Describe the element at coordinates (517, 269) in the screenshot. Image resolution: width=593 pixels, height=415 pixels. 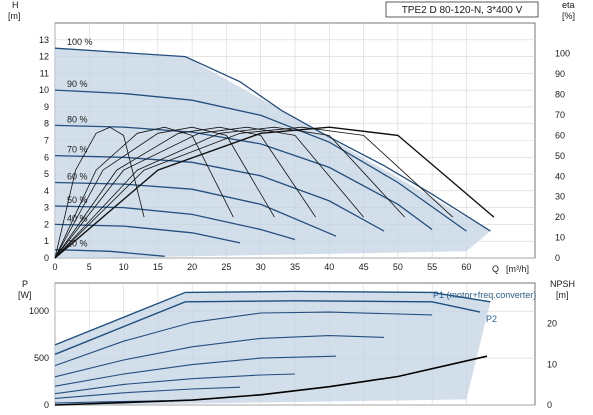
I see `x-axis-unit-q: [m³/h]` at that location.